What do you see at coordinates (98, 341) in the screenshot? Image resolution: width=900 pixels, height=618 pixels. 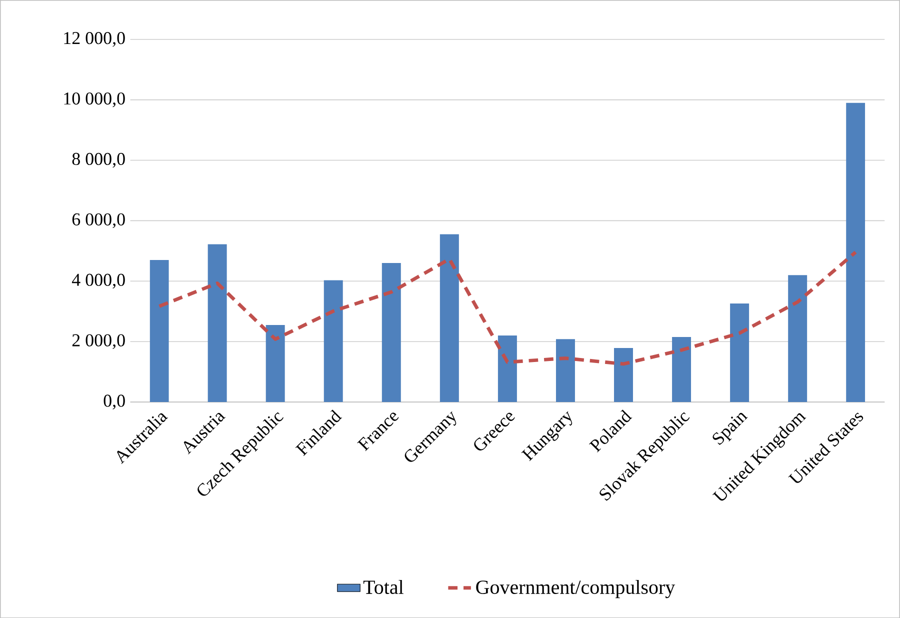 I see `y-tick-label: 2 000,0` at bounding box center [98, 341].